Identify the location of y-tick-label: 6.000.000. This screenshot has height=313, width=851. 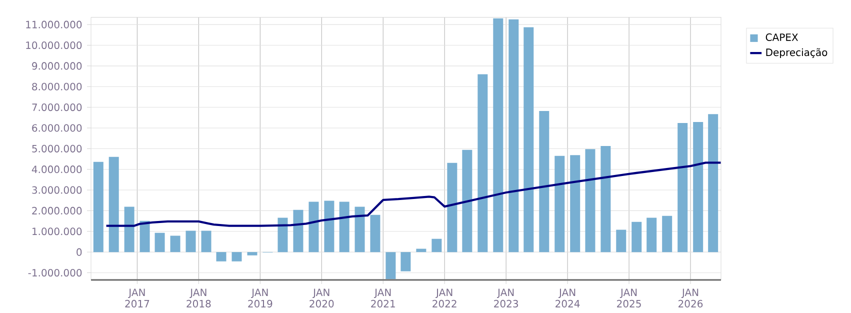
(57, 128).